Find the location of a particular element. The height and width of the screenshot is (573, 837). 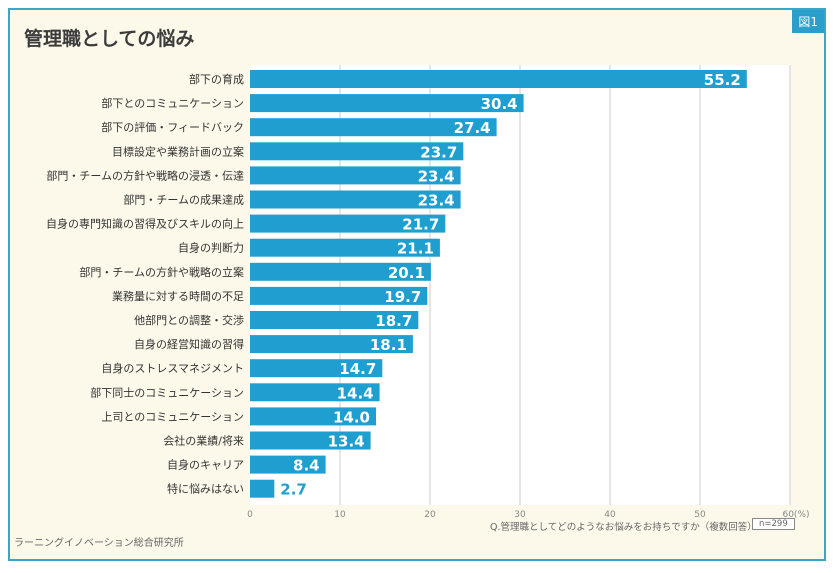

category-label: 部下の評価・フィードバック is located at coordinates (172, 127).